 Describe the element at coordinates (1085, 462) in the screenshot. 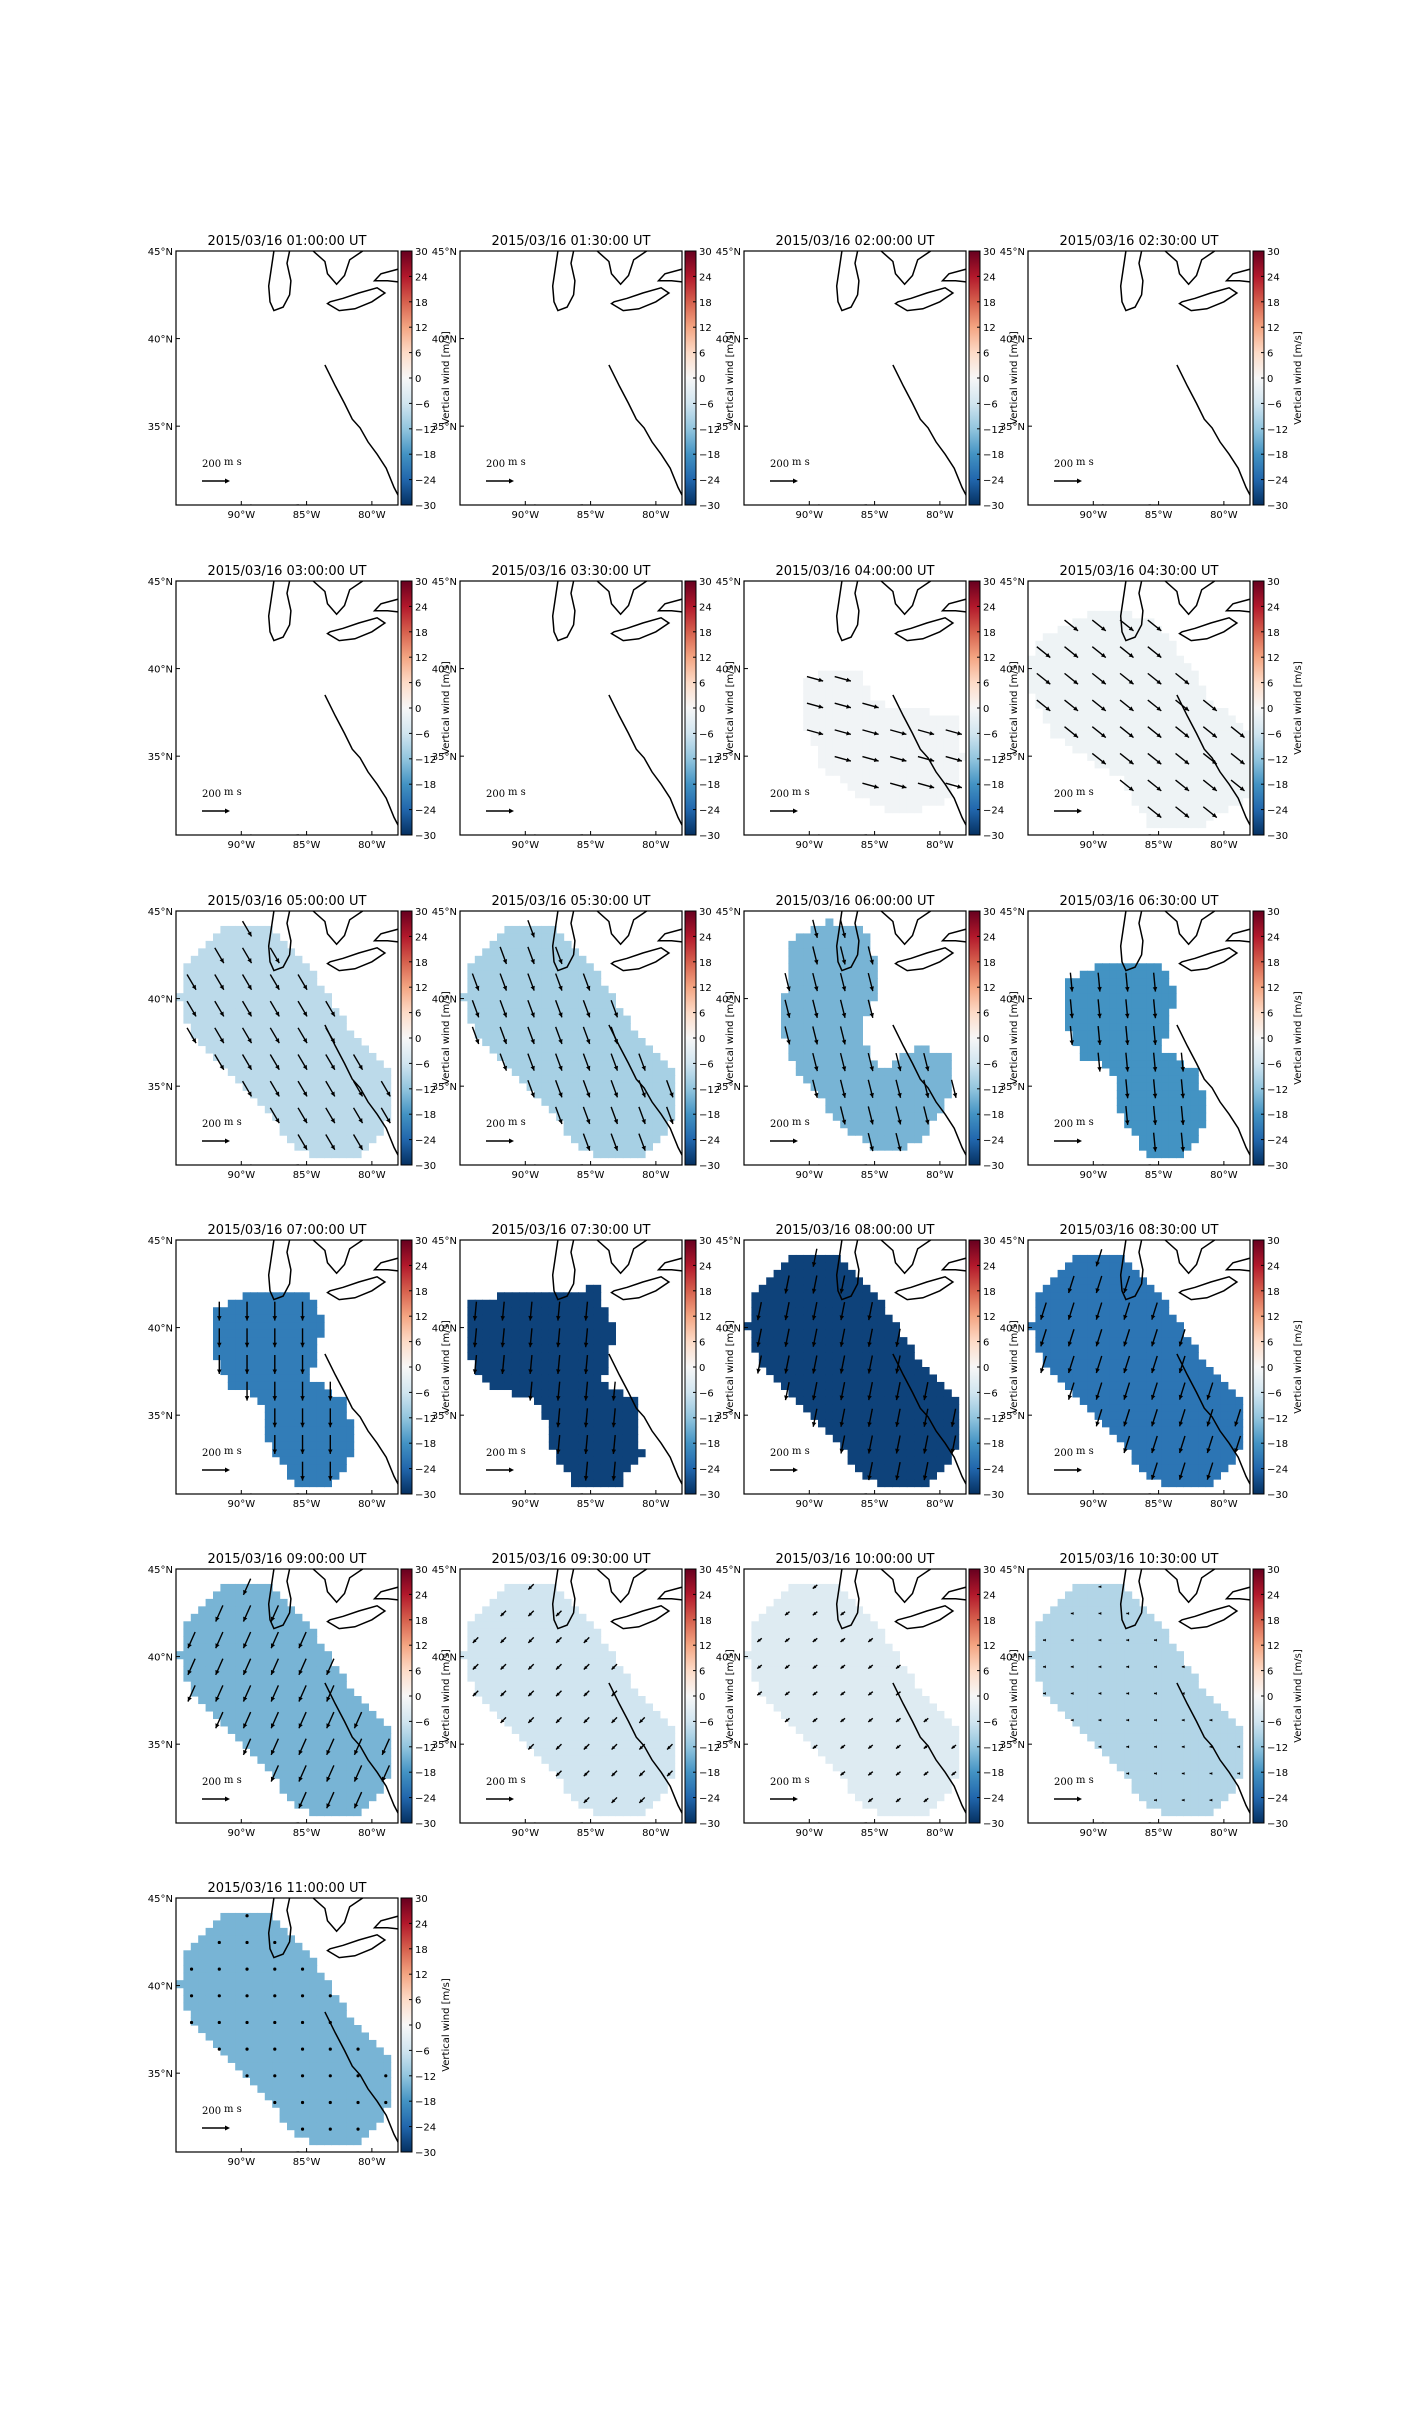

I see `reference-vector-unit: m s` at that location.